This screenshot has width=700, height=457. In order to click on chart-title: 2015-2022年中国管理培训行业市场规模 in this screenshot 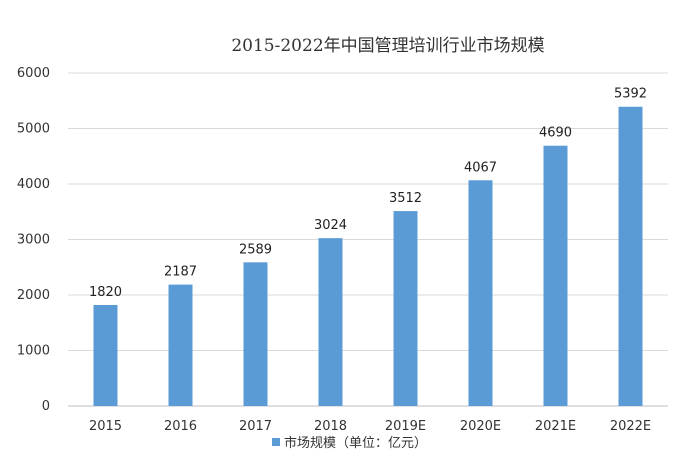, I will do `click(387, 46)`.